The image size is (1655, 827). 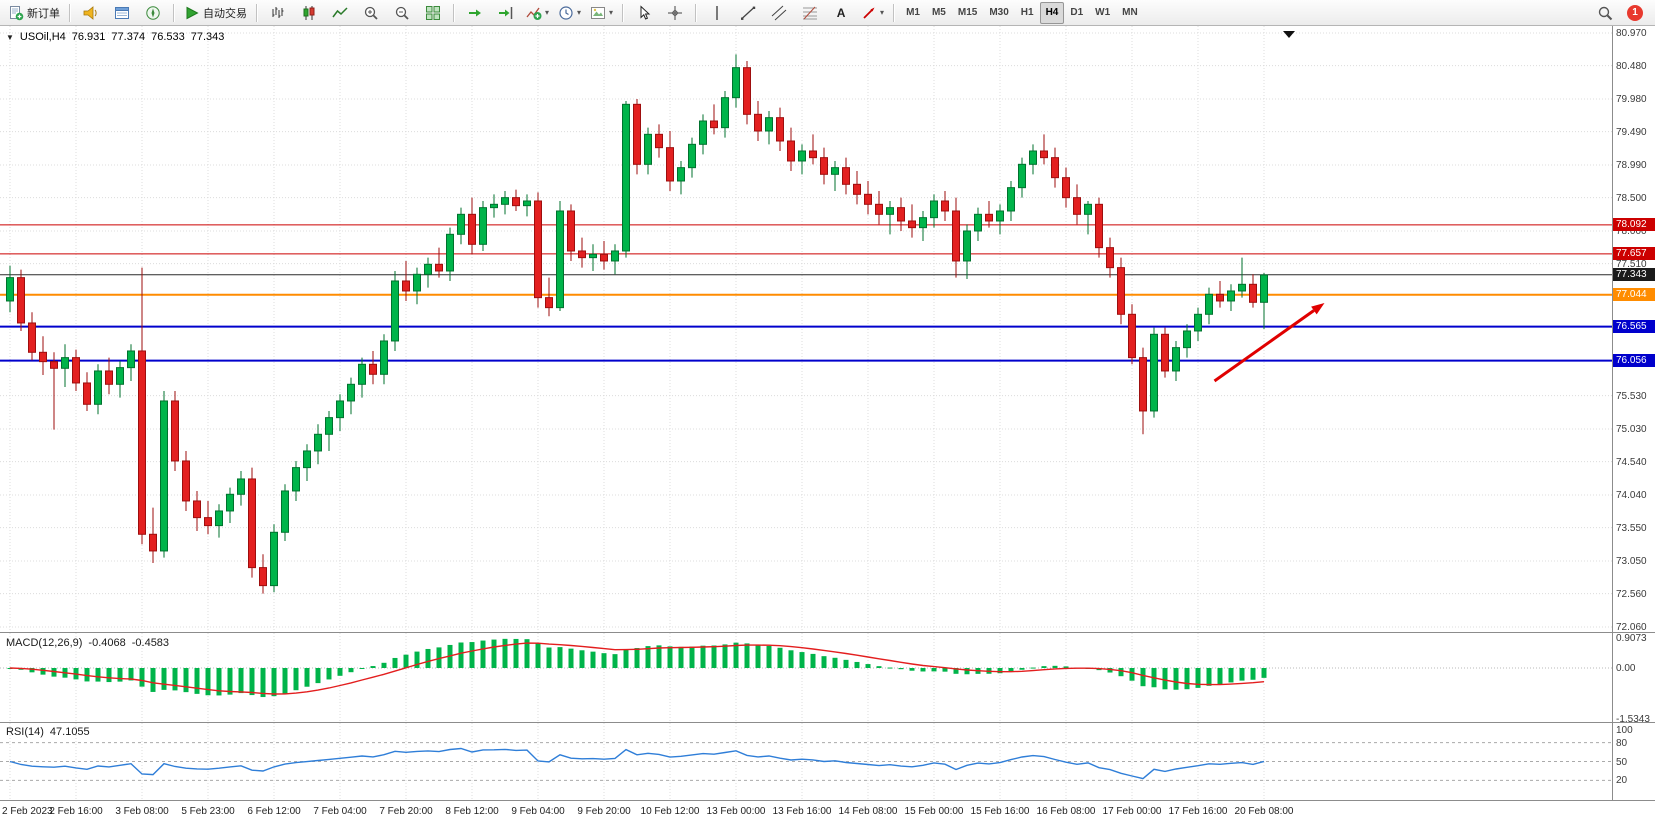 What do you see at coordinates (1631, 33) in the screenshot?
I see `price-tick: 80.970` at bounding box center [1631, 33].